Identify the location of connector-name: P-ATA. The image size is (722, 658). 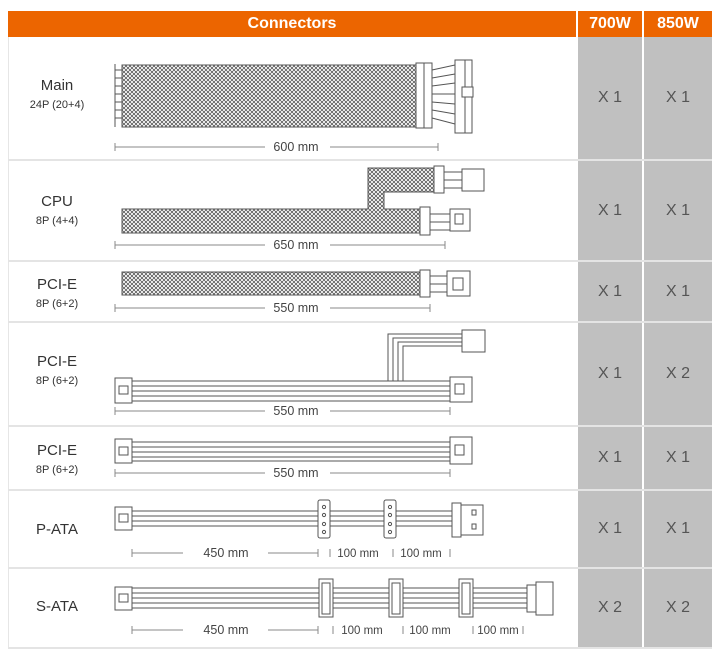
(57, 529).